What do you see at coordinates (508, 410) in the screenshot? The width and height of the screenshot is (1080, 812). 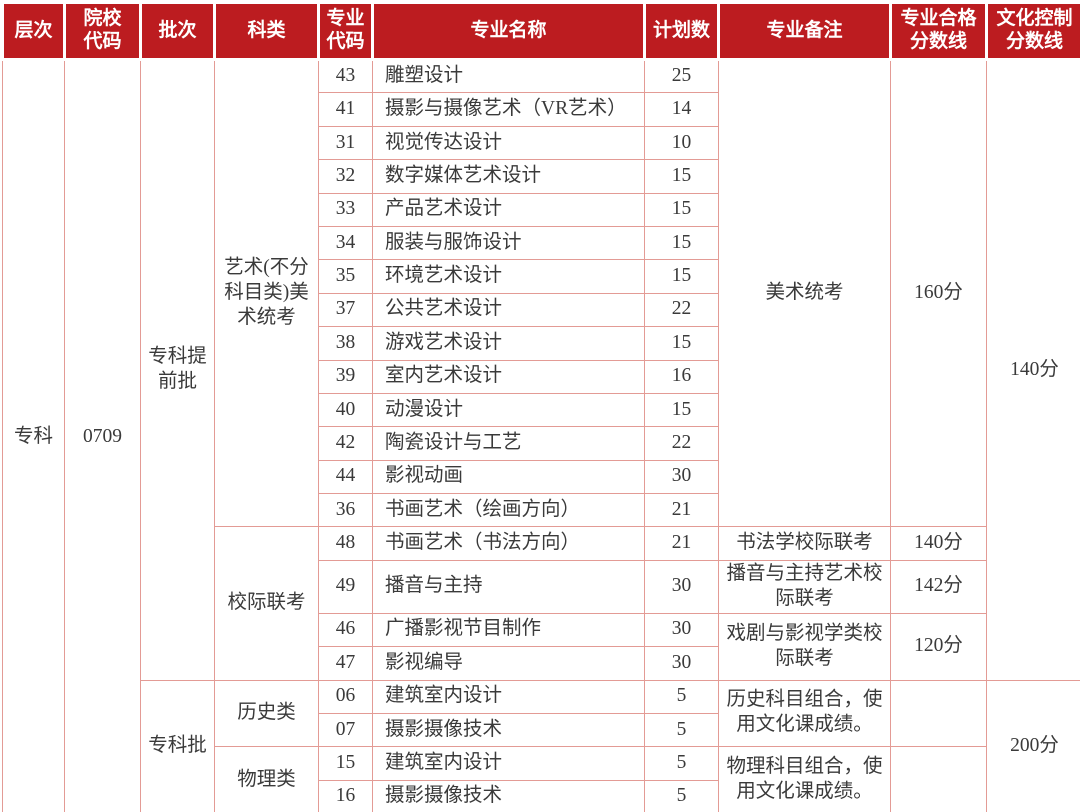 I see `major-name-cell: 动漫设计` at bounding box center [508, 410].